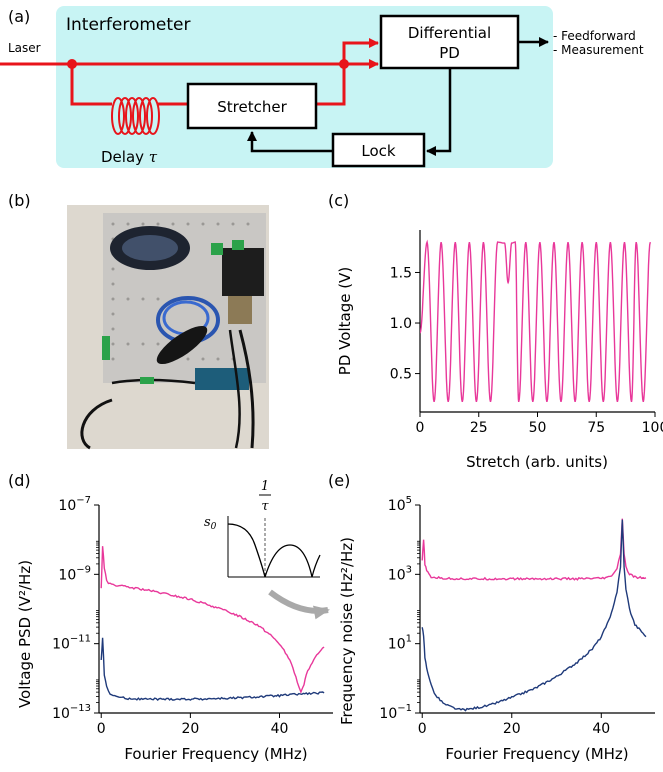 The image size is (663, 772). What do you see at coordinates (594, 36) in the screenshot?
I see `output-feedforward: - Feedforward` at bounding box center [594, 36].